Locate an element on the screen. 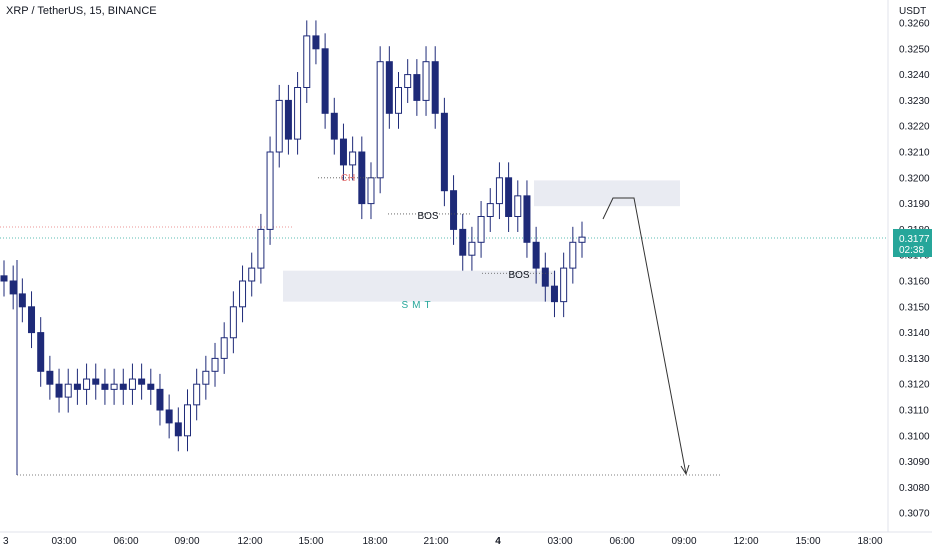 Image resolution: width=932 pixels, height=550 pixels. smt-label: SMT is located at coordinates (417, 305).